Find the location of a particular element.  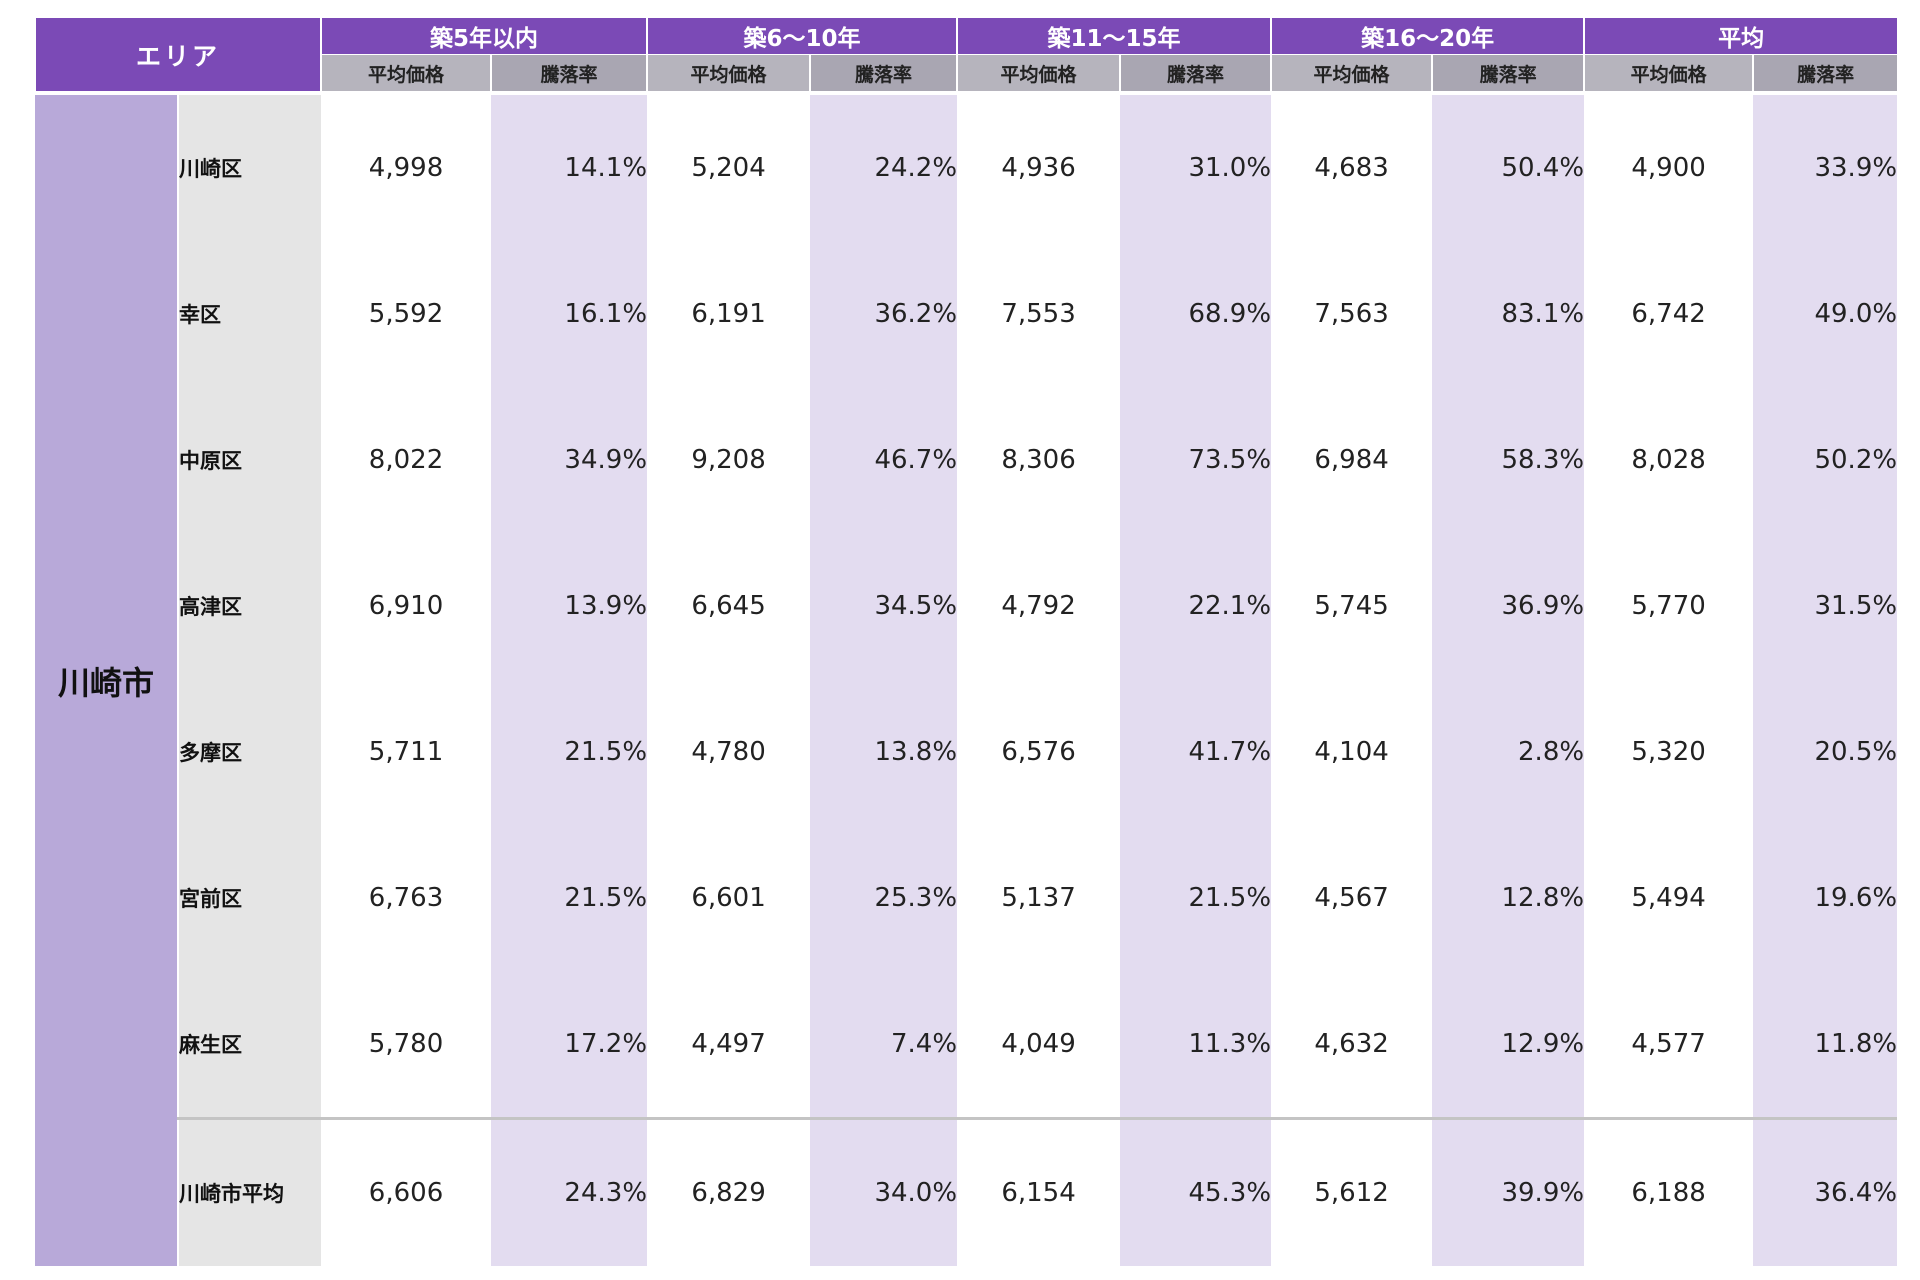

rate-cell: 11.8% is located at coordinates (1825, 1045).